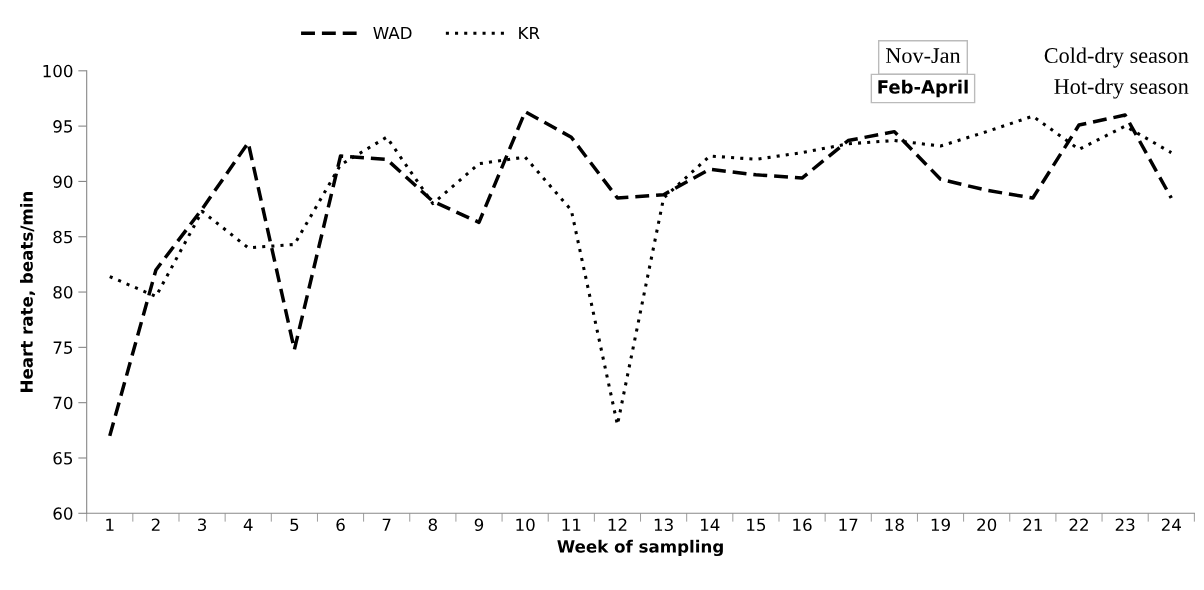 The image size is (1204, 590). What do you see at coordinates (1032, 524) in the screenshot?
I see `x-tick-label: 21` at bounding box center [1032, 524].